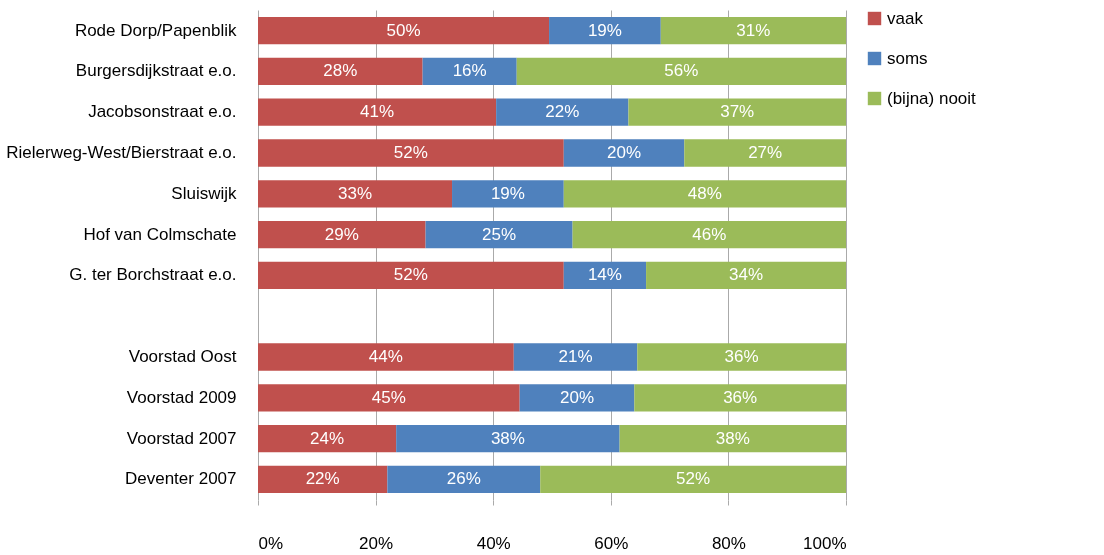  What do you see at coordinates (327, 438) in the screenshot?
I see `data-label: 24%` at bounding box center [327, 438].